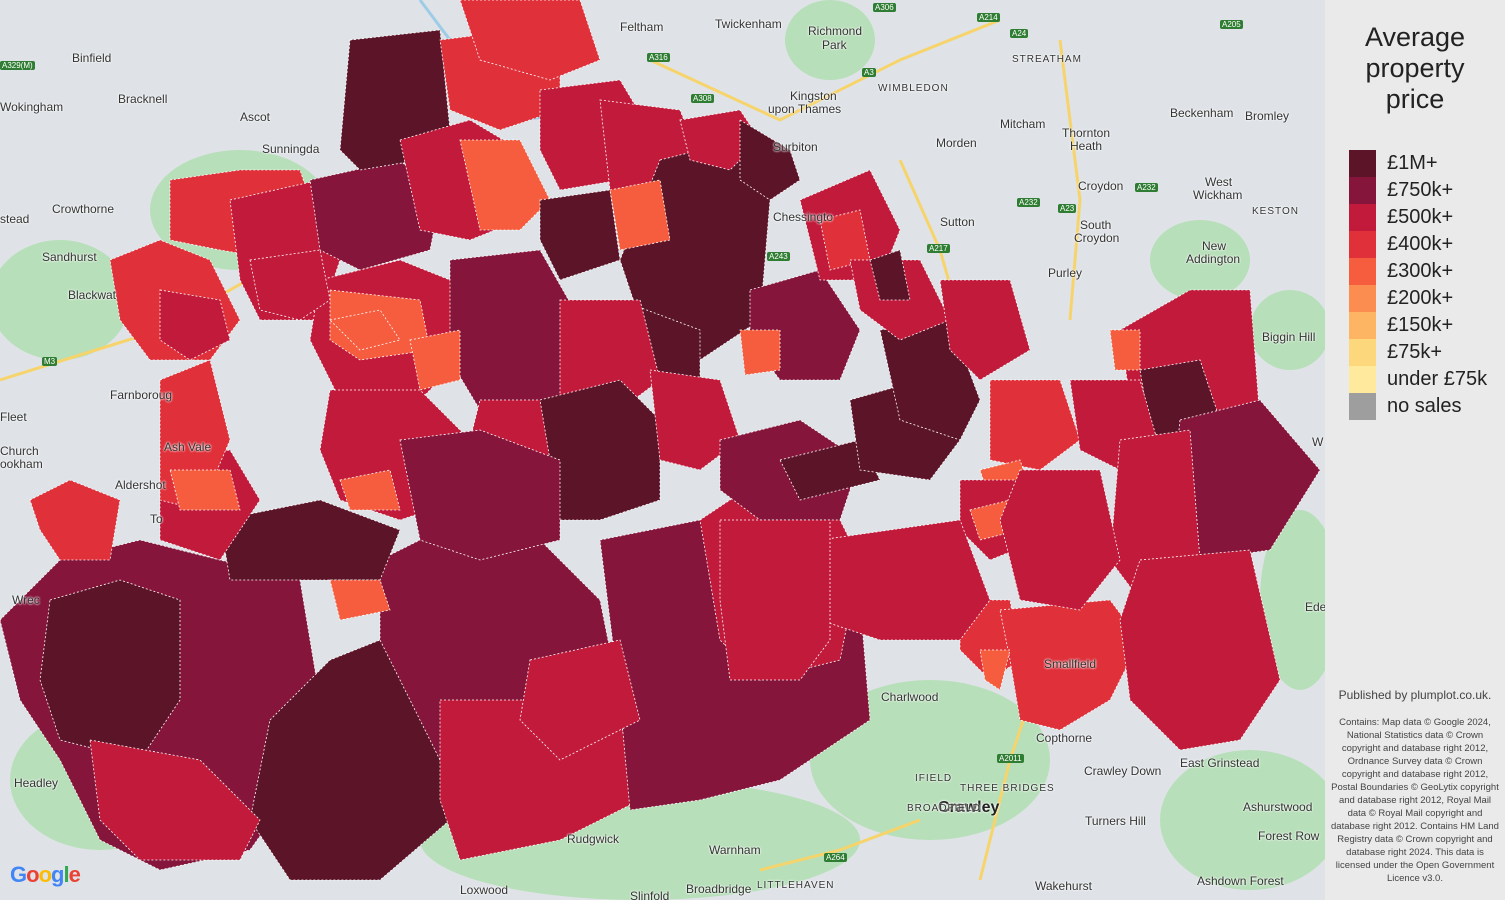 The width and height of the screenshot is (1505, 900). I want to click on place-streatham: STREATHAM, so click(1047, 59).